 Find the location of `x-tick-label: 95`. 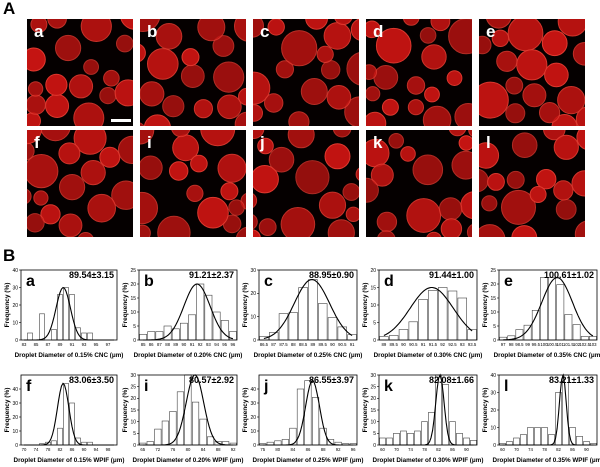

x-tick-label: 95 is located at coordinates (224, 344).